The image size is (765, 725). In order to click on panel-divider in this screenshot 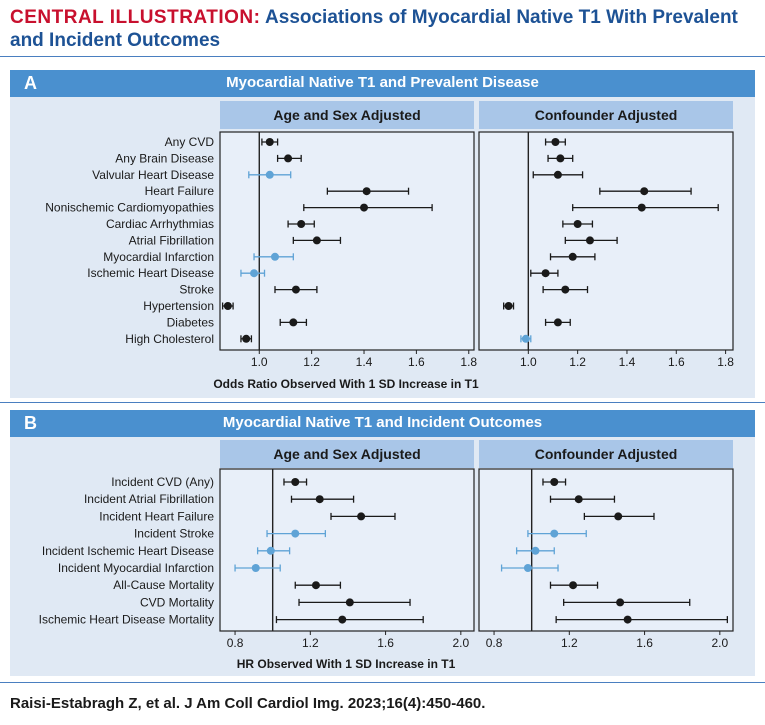, I will do `click(382, 402)`.